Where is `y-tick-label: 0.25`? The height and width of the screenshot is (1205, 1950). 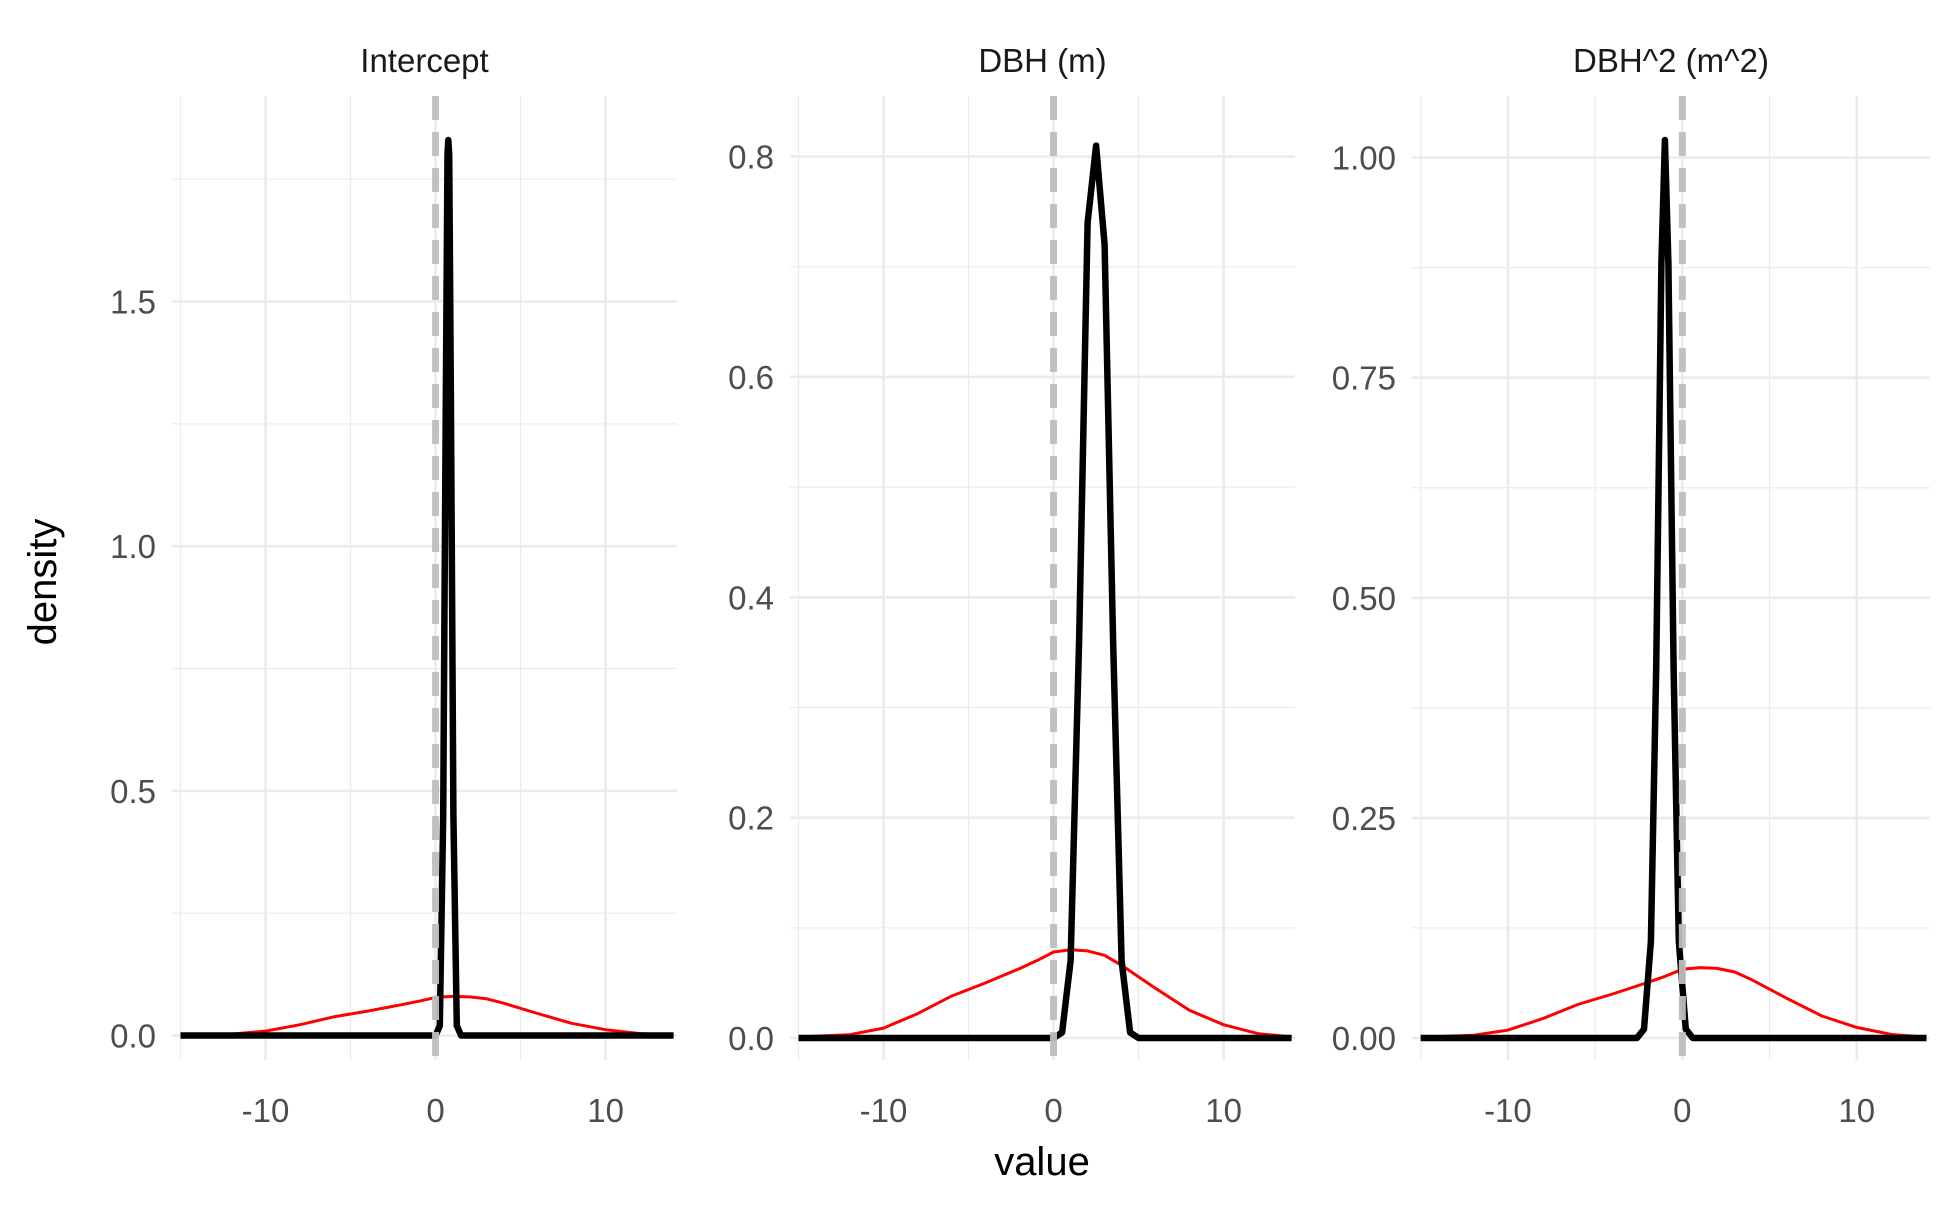
y-tick-label: 0.25 is located at coordinates (1364, 818).